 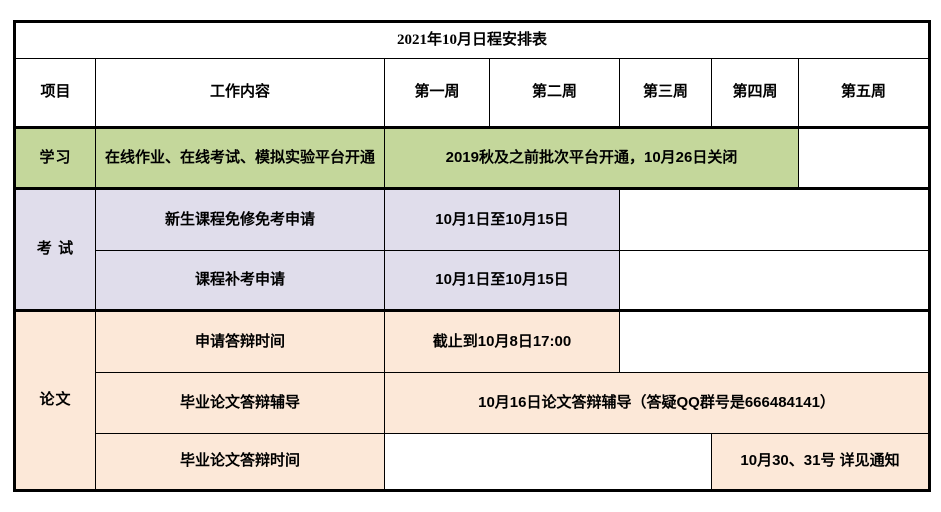 What do you see at coordinates (55, 157) in the screenshot?
I see `section-label-study: 学习` at bounding box center [55, 157].